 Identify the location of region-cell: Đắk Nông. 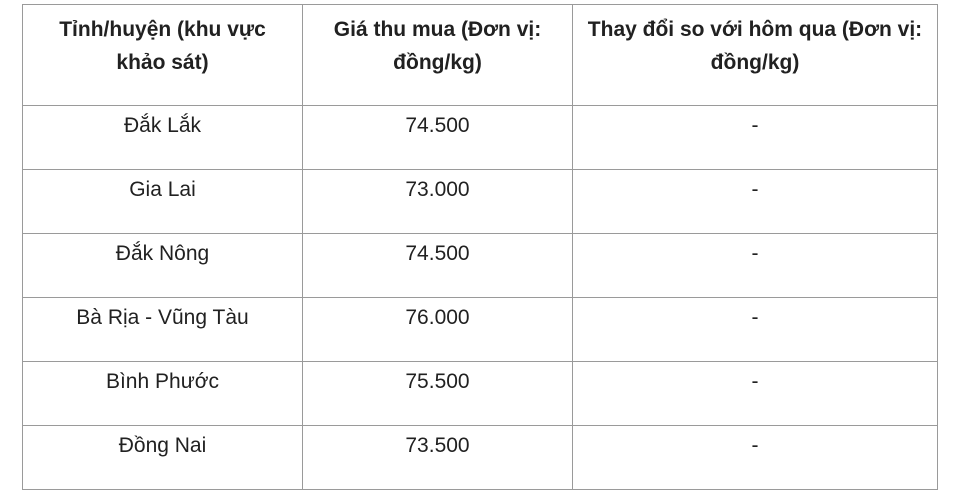
(162, 265).